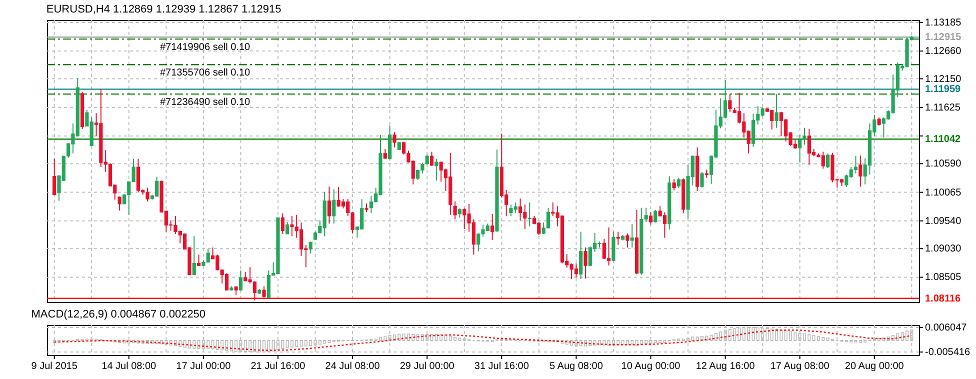 This screenshot has height=379, width=976. What do you see at coordinates (205, 102) in the screenshot?
I see `ref-line-label: #71236490 sell 0.10` at bounding box center [205, 102].